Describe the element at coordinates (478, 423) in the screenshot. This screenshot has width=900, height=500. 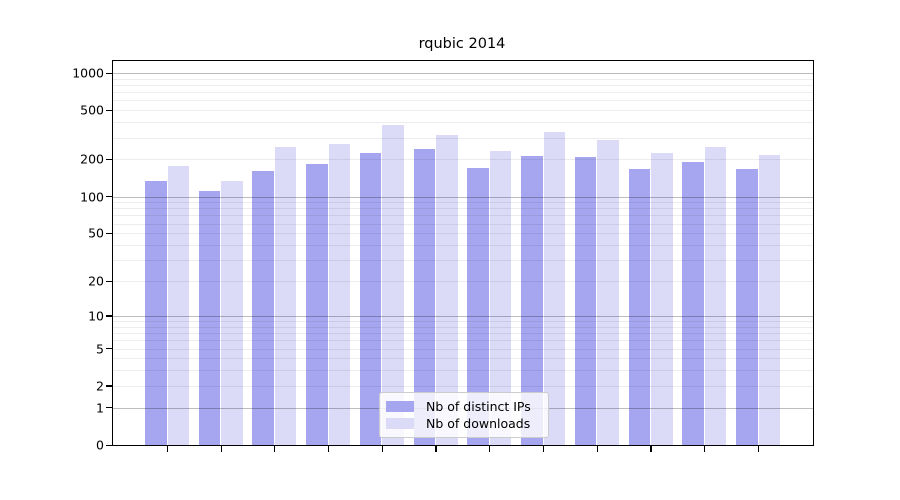
I see `legend-label-downloads: Nb of downloads` at that location.